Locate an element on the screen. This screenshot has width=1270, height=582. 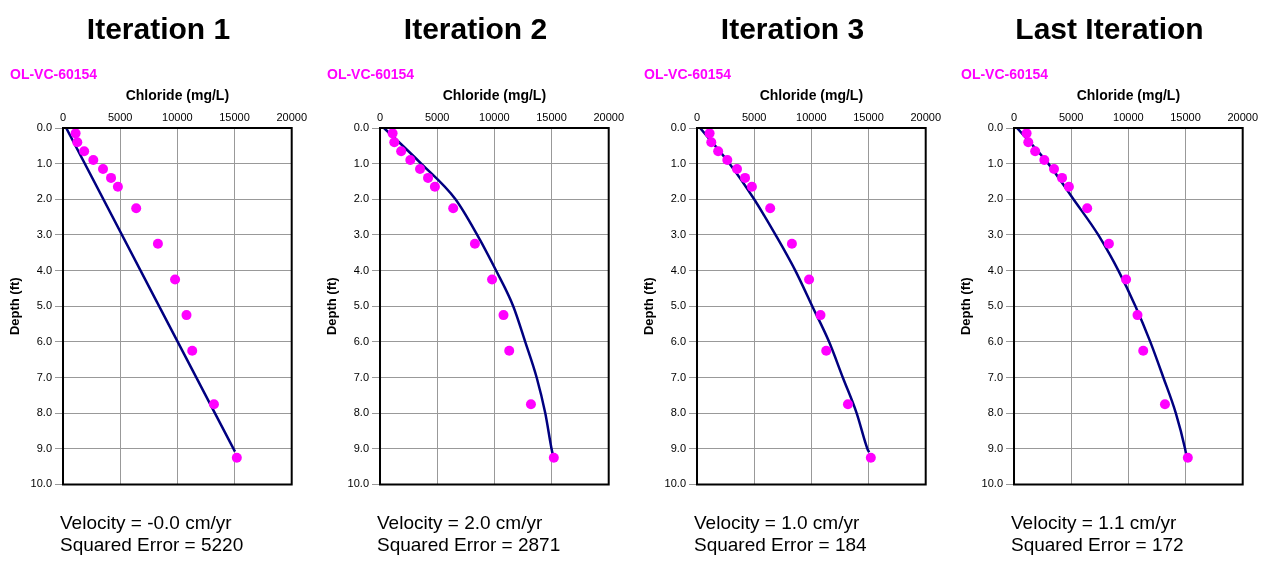
text: Squared Error = 5220 is located at coordinates (152, 545).